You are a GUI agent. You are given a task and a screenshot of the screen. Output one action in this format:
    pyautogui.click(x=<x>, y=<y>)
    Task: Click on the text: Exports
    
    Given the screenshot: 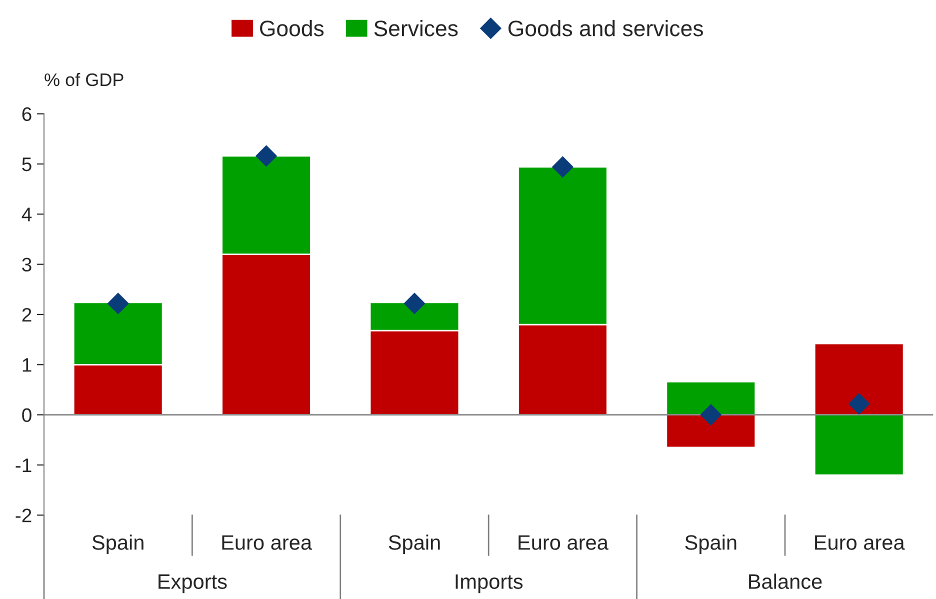 What is the action you would take?
    pyautogui.click(x=192, y=584)
    